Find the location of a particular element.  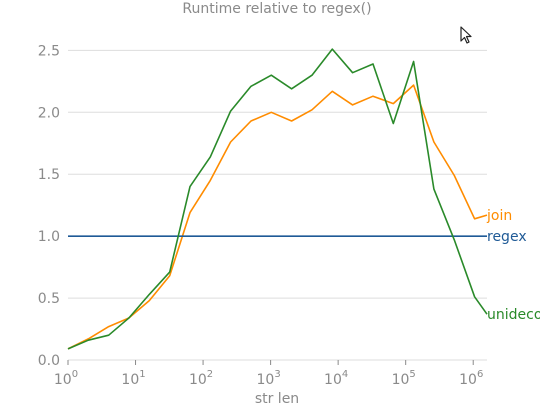

series-label-join: join is located at coordinates (499, 216).